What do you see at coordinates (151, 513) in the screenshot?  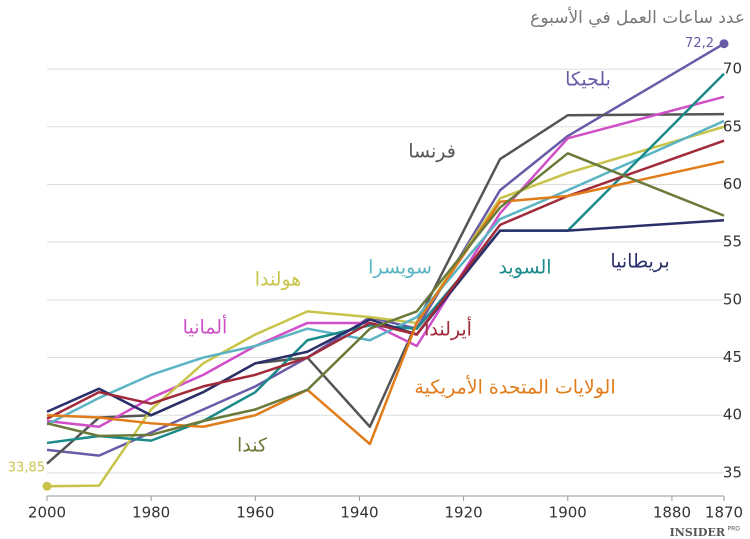 I see `x-tick-label: 1980` at bounding box center [151, 513].